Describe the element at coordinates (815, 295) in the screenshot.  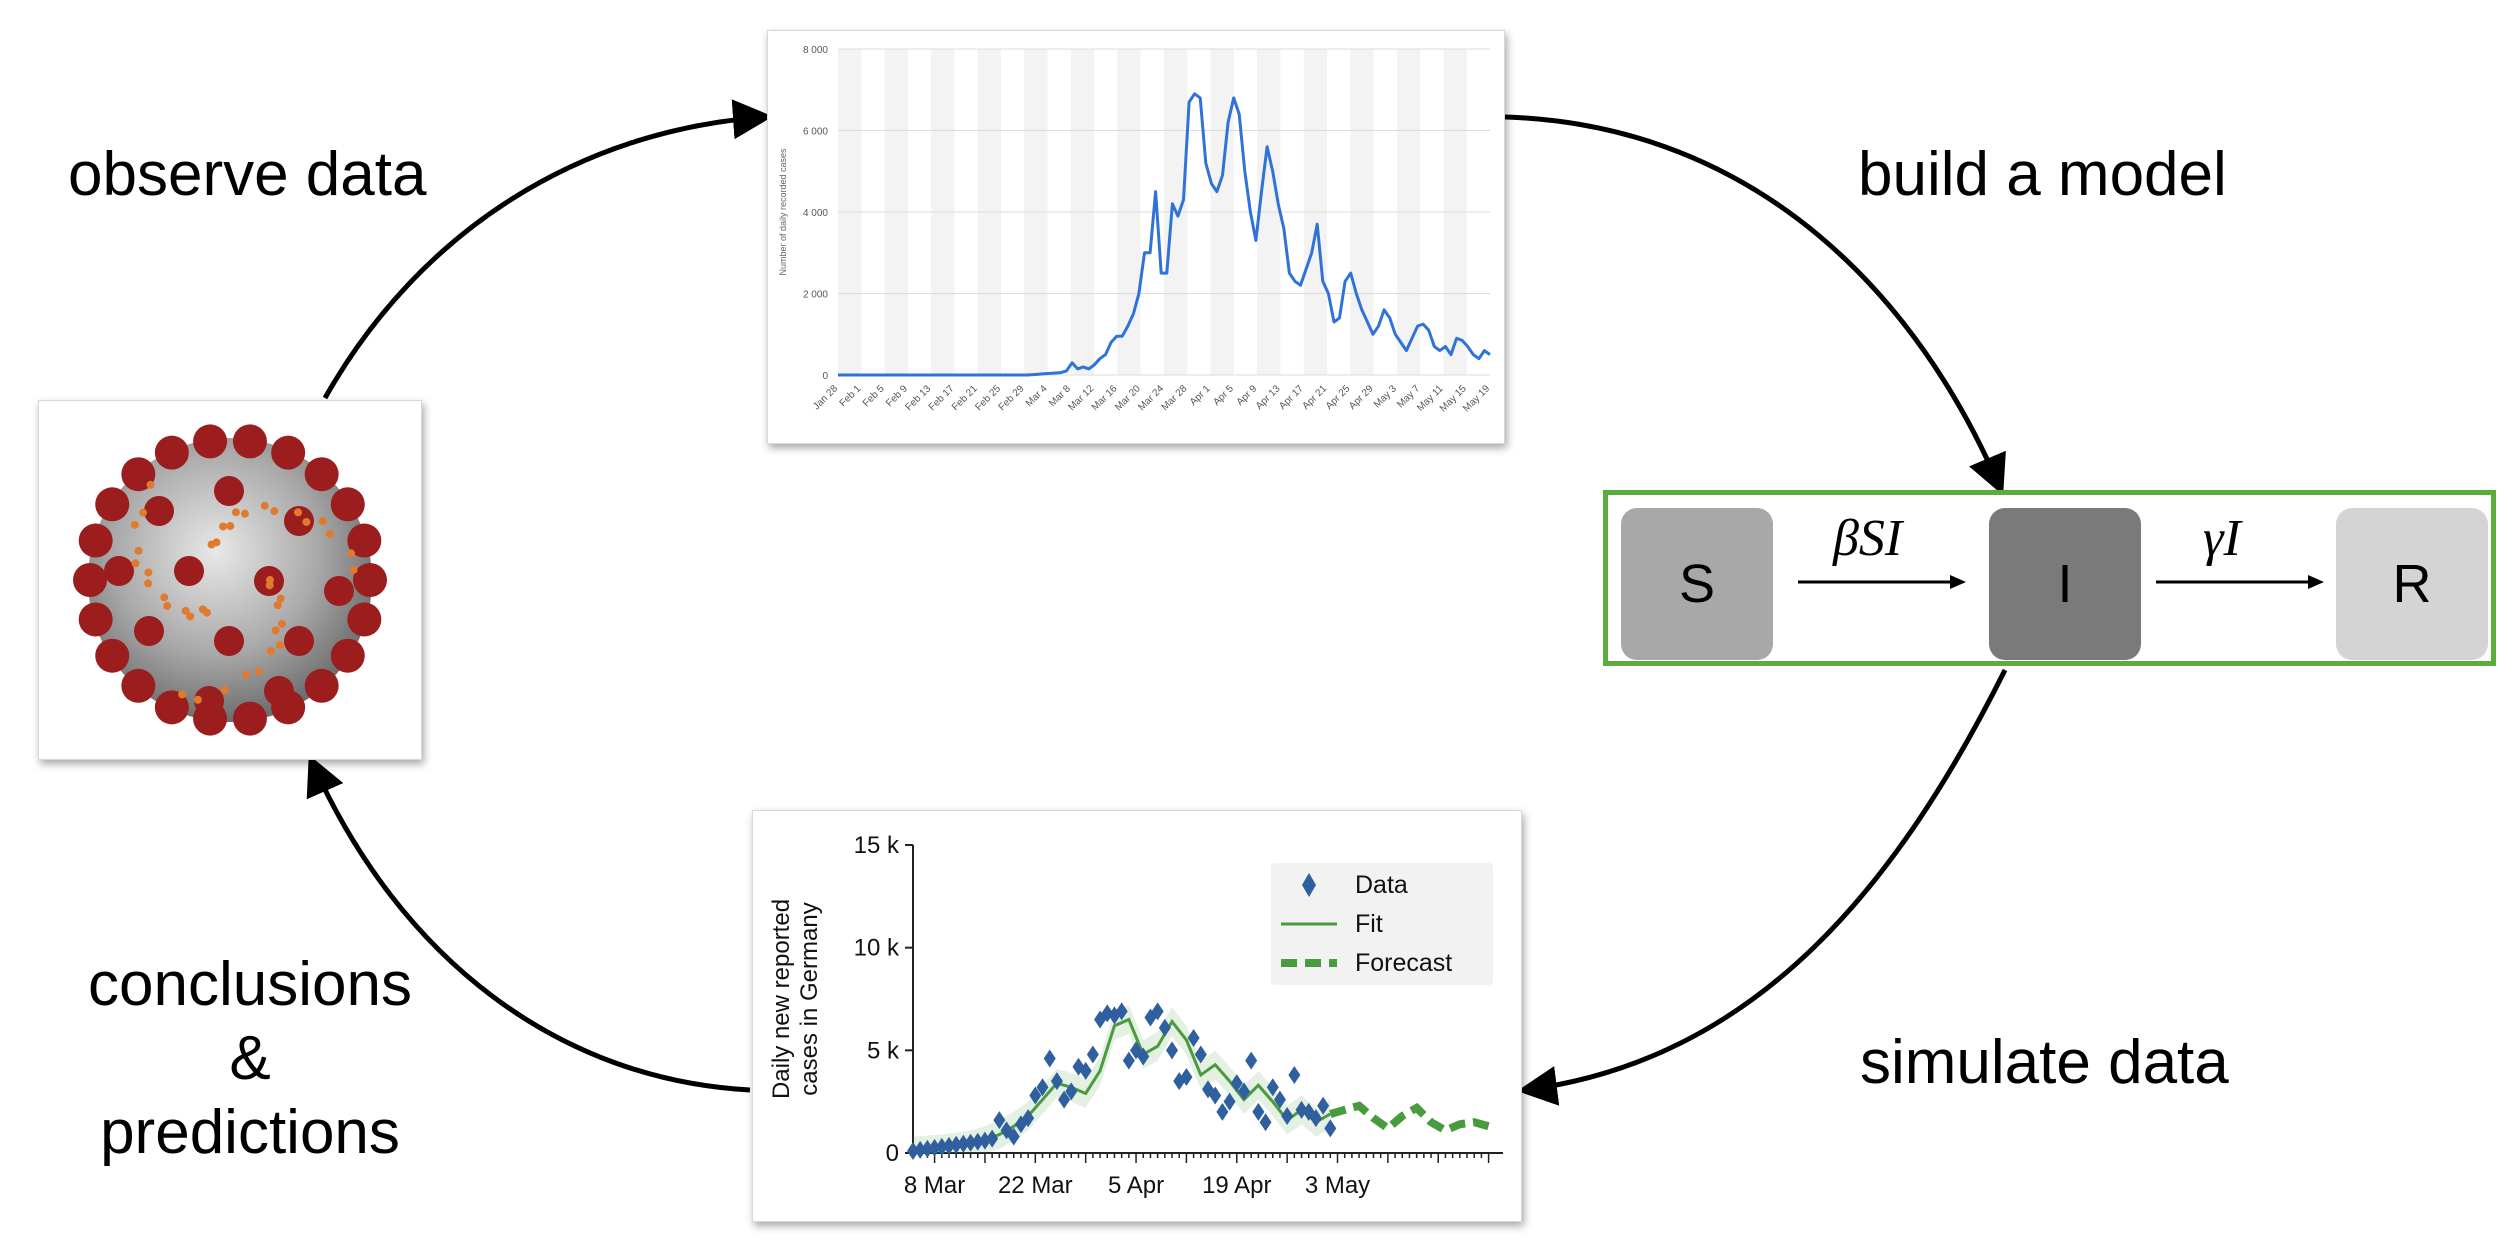
I see `y-tick-label: 2 000` at that location.